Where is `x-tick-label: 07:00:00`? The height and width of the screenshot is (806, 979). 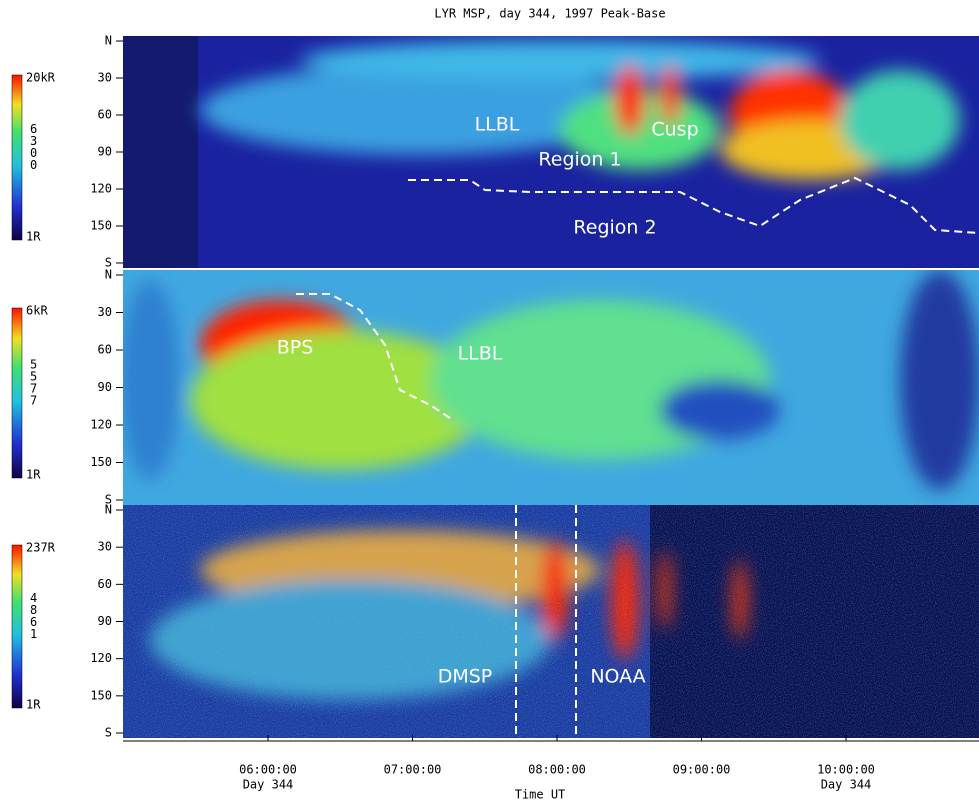
x-tick-label: 07:00:00 is located at coordinates (413, 770).